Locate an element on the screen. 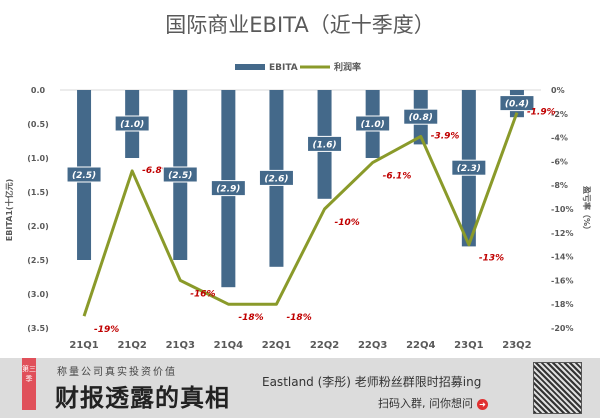 The image size is (600, 418). y-tick-label: (2.0) is located at coordinates (37, 226).